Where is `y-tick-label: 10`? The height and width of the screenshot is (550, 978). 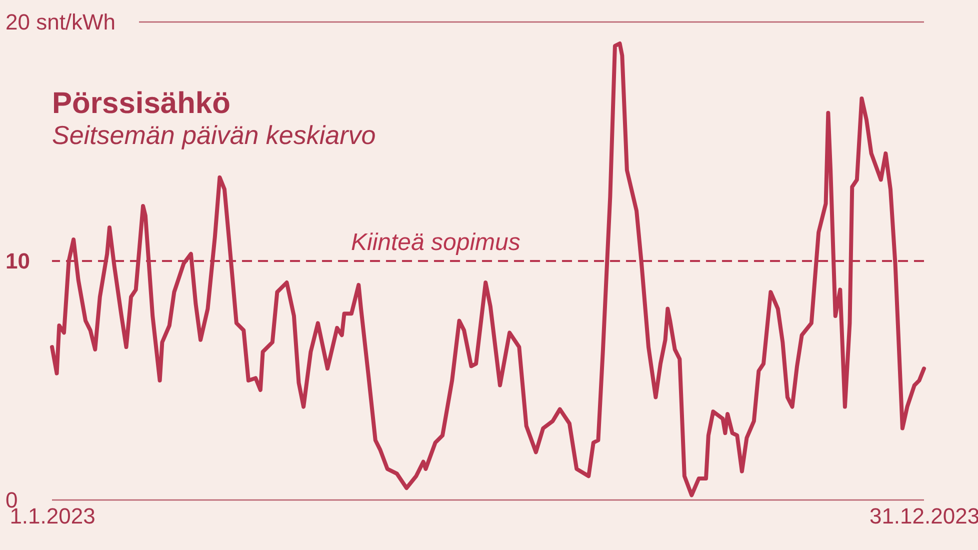
y-tick-label: 10 is located at coordinates (18, 261).